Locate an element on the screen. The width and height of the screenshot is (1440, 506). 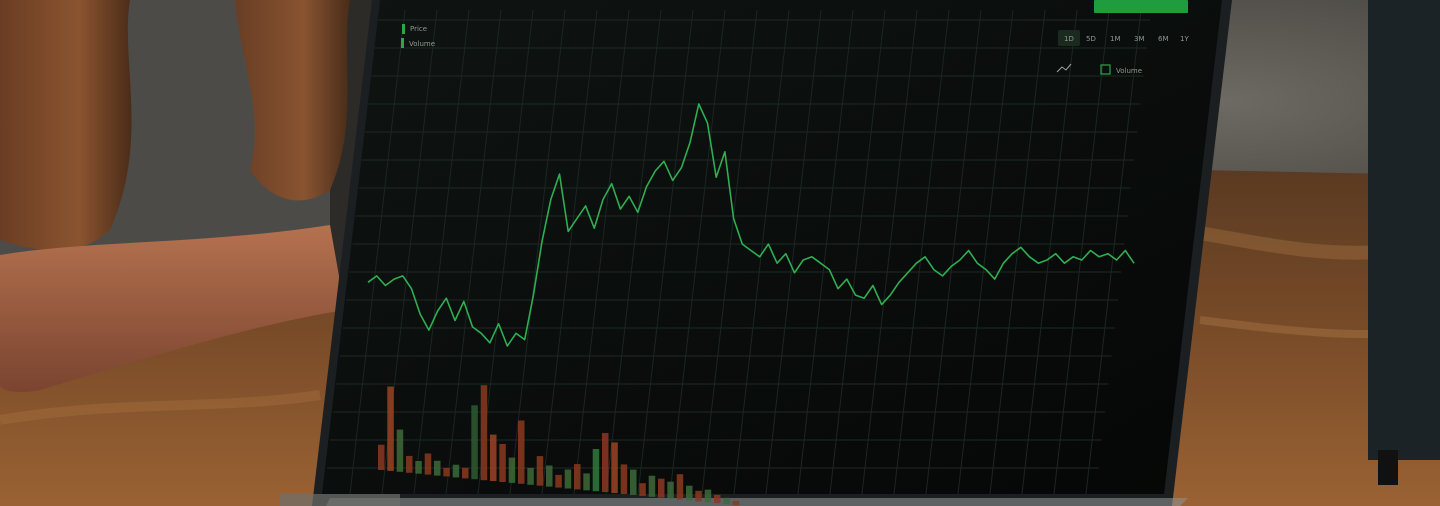
legend-swatch-volume is located at coordinates (402, 43).